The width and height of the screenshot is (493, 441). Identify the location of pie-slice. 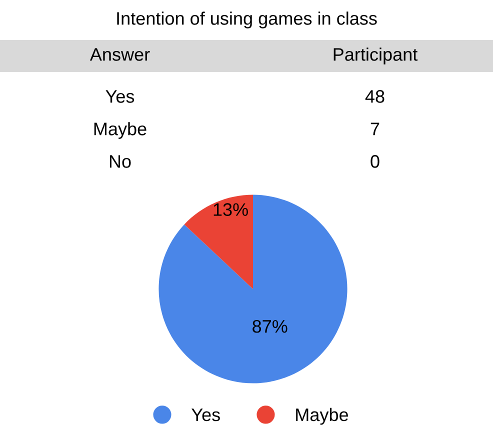
(218, 241).